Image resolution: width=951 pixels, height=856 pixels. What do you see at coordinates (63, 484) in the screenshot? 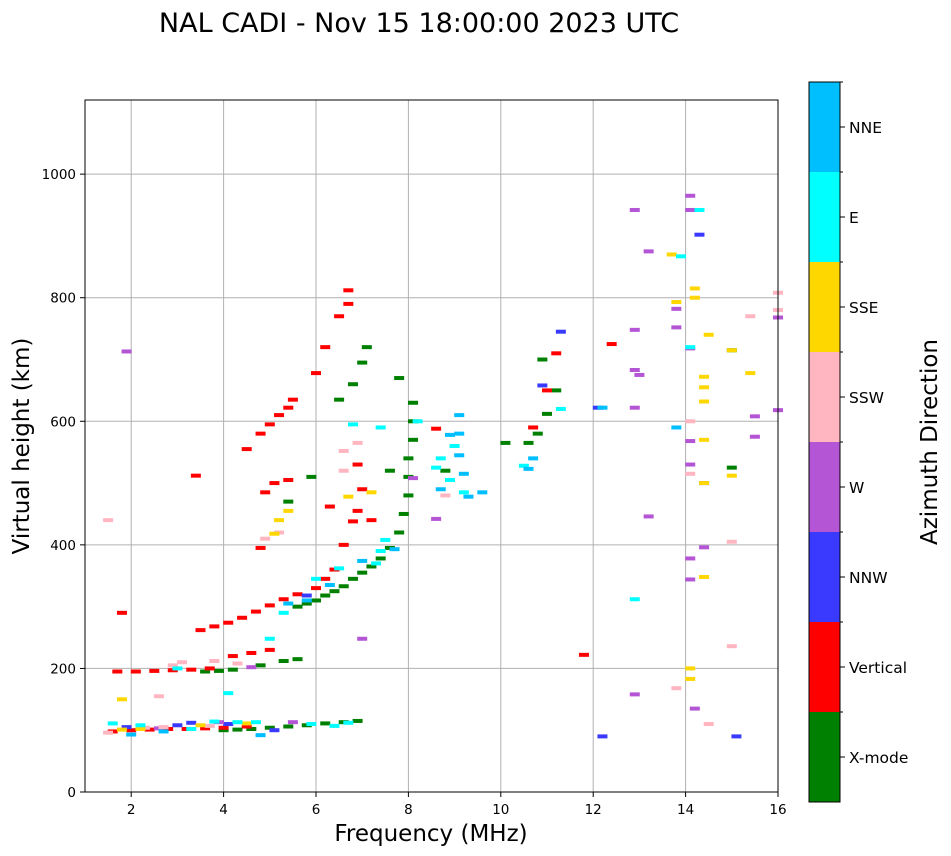
I see `y-axis-ticks: 0 200 400 600 800 1000` at bounding box center [63, 484].